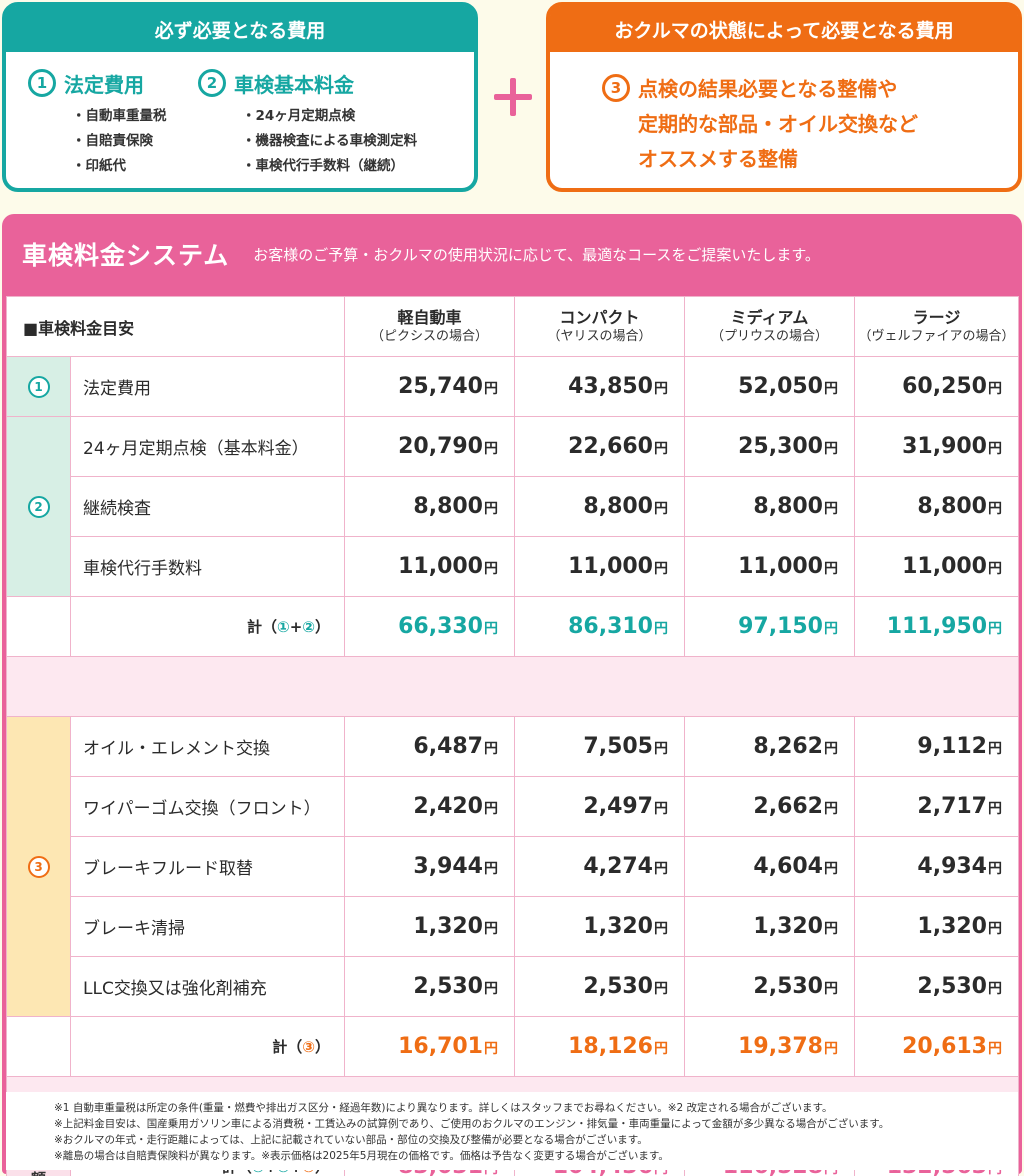 Image resolution: width=1024 pixels, height=1176 pixels. Describe the element at coordinates (513, 97) in the screenshot. I see `plus-icon` at that location.